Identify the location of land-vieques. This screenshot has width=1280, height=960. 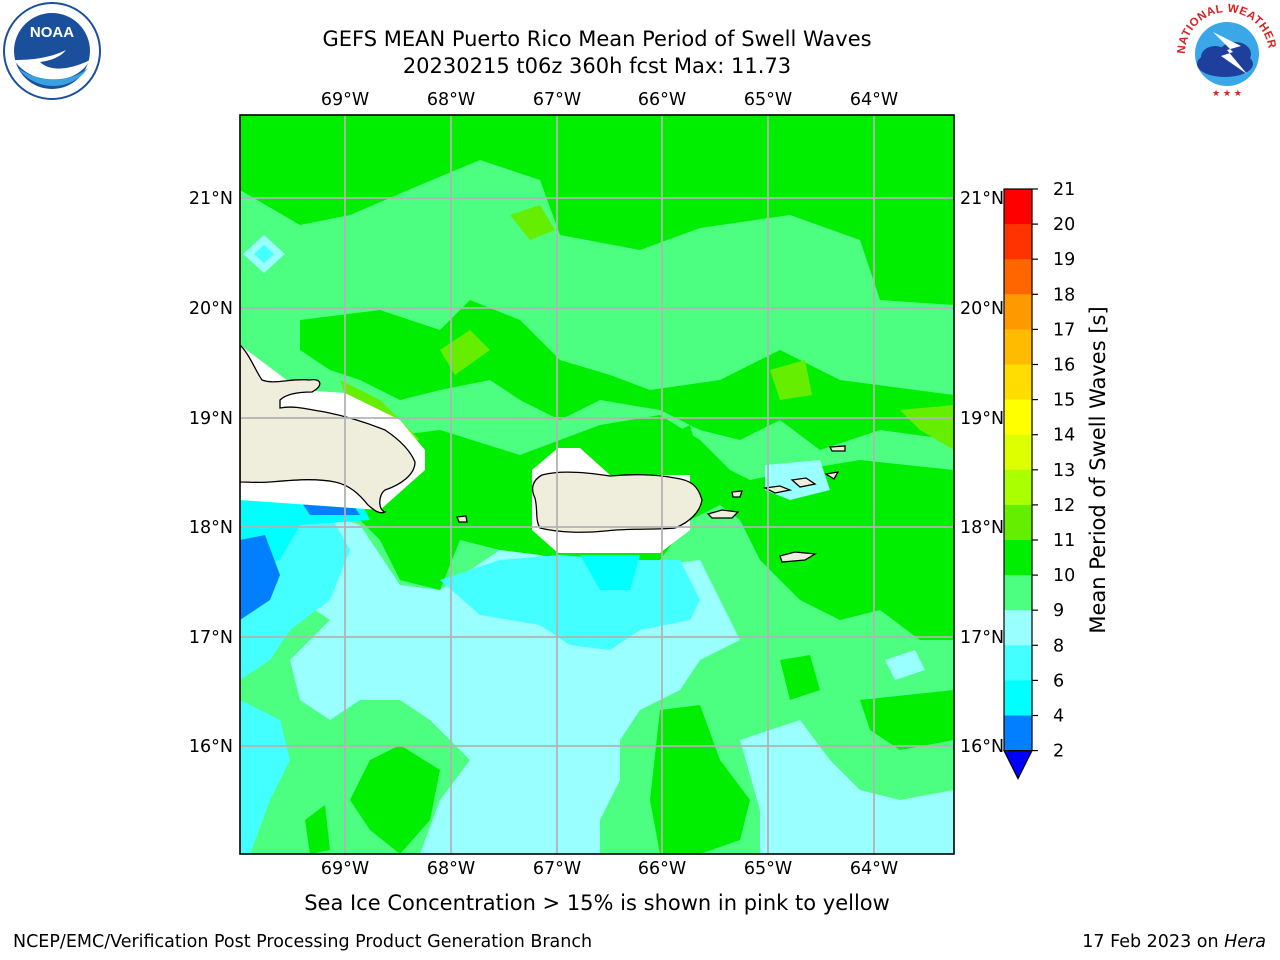
(723, 514).